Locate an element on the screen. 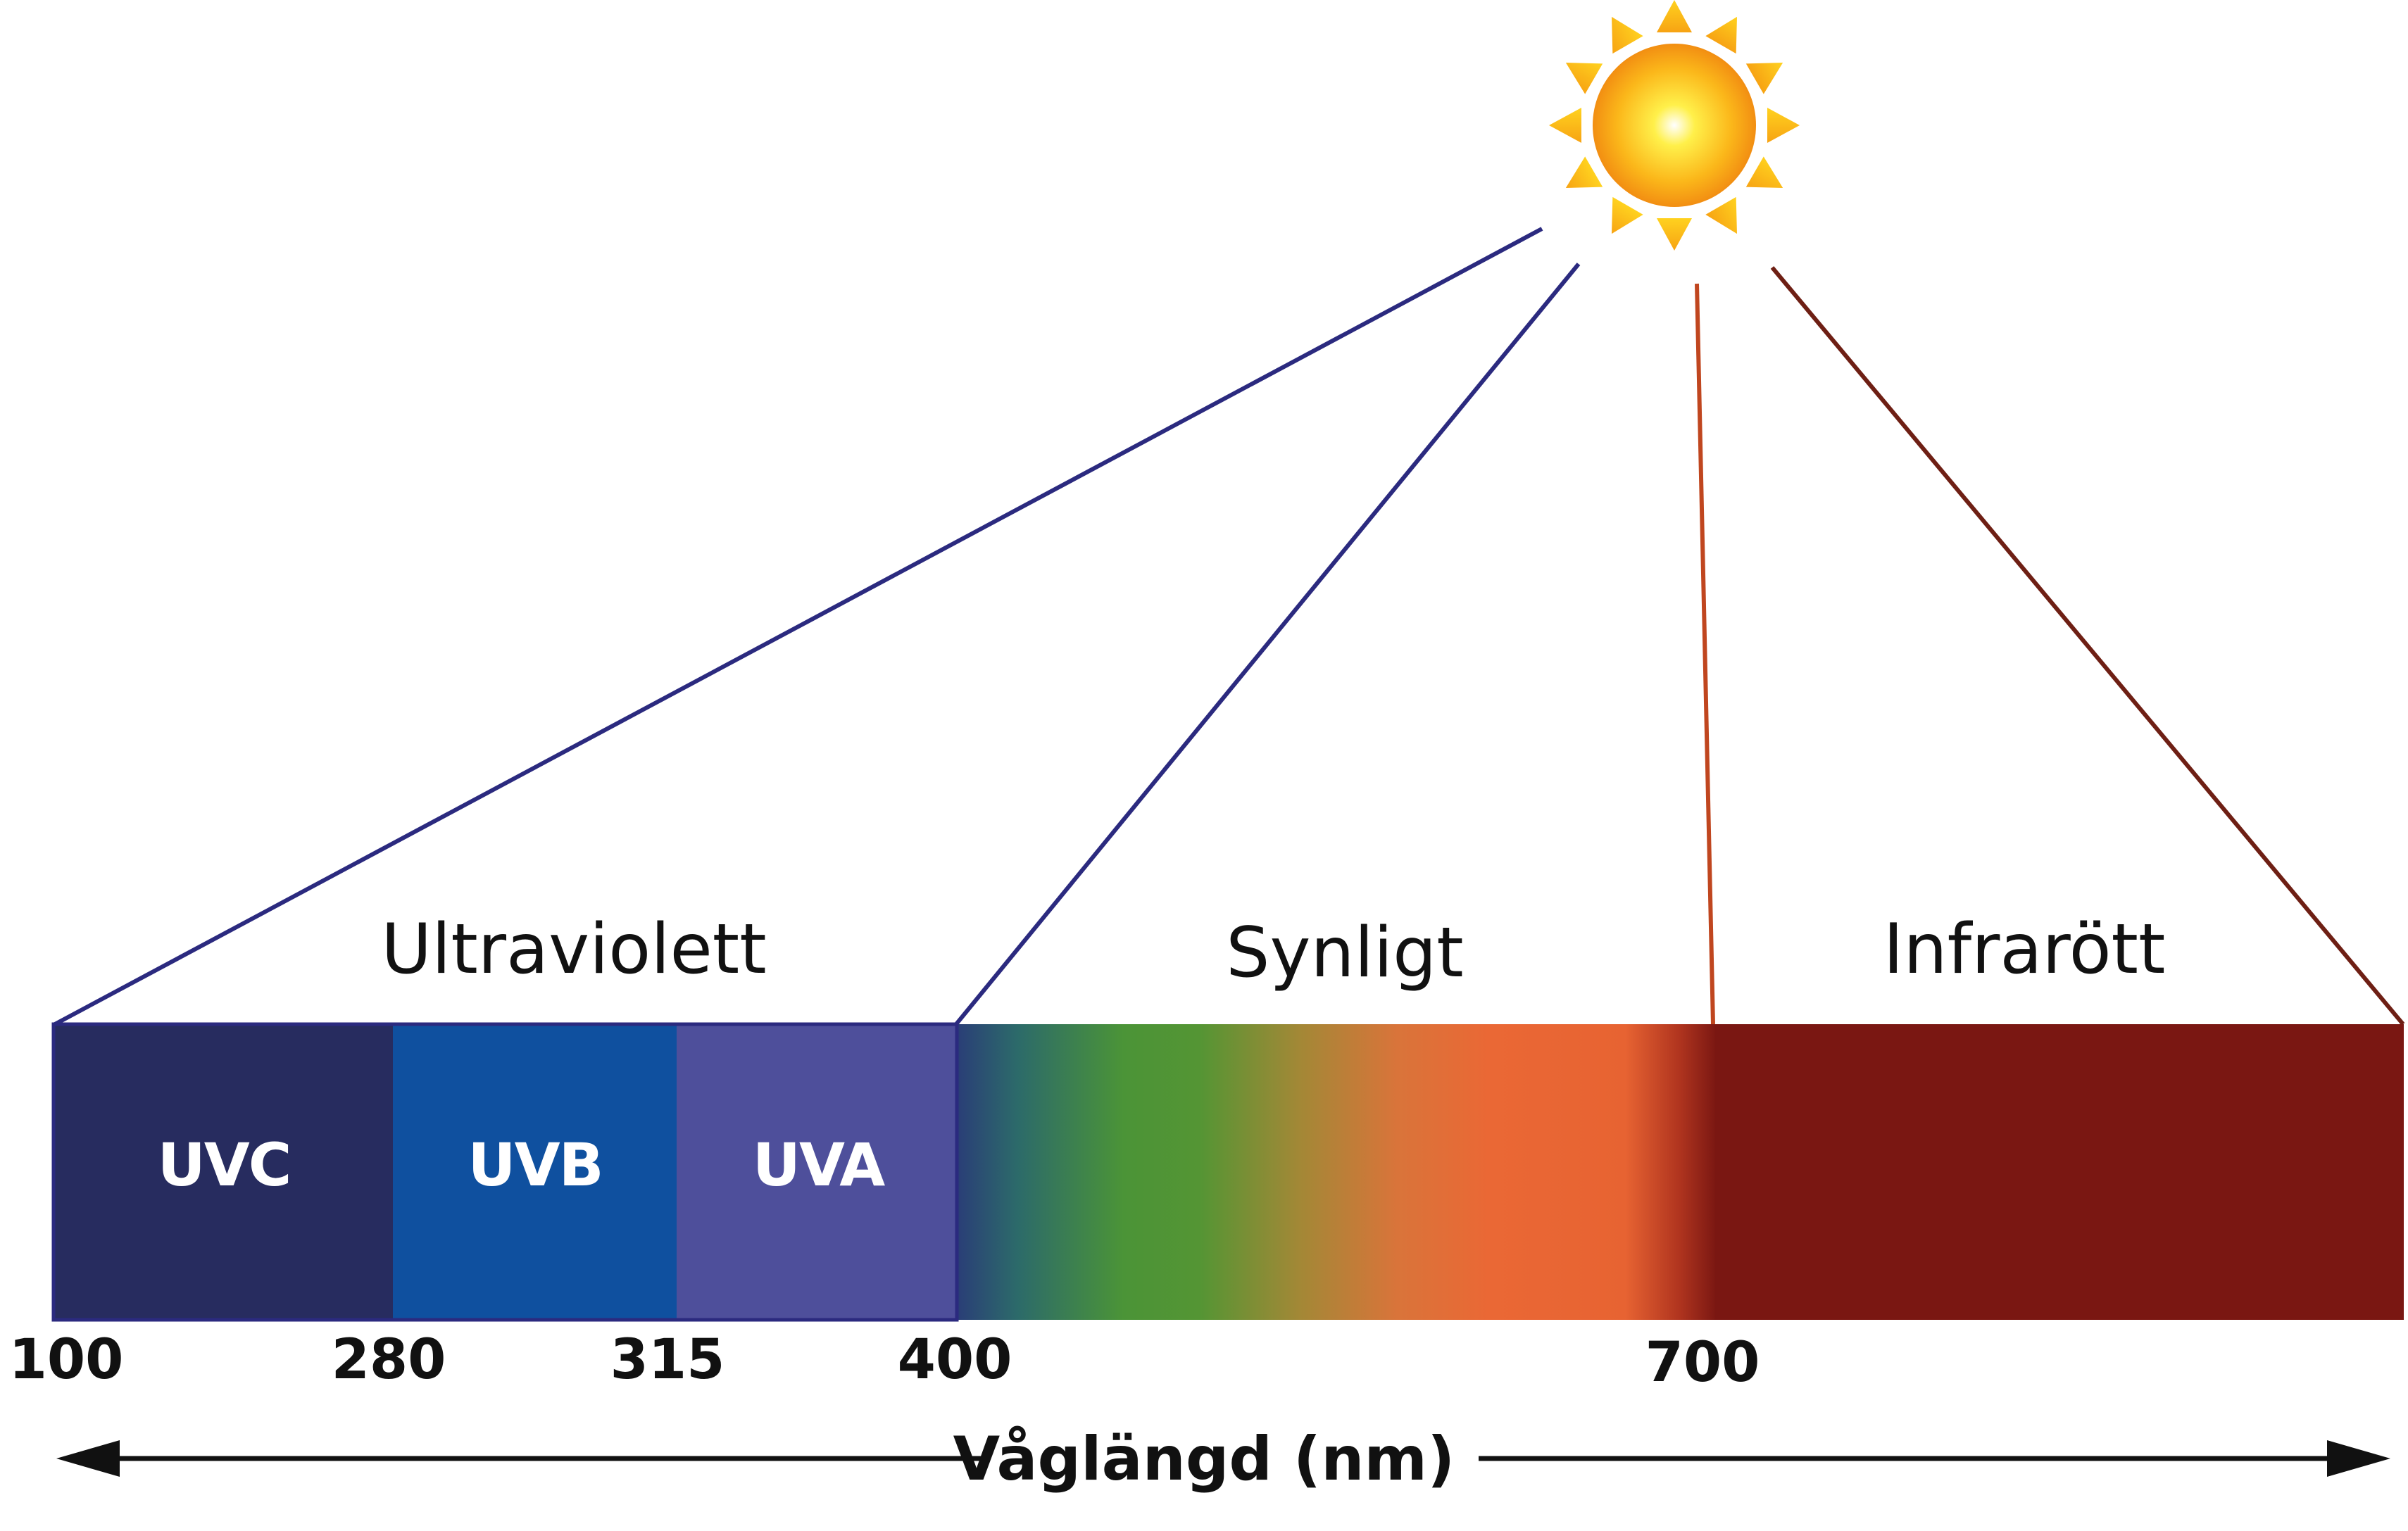  uv-outline is located at coordinates (505, 1172).